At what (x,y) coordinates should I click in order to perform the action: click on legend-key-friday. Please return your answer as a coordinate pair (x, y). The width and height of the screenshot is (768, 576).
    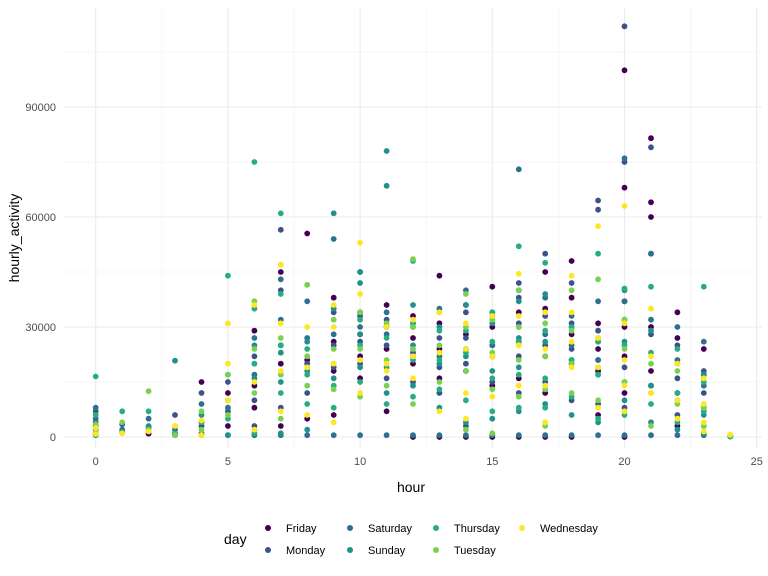
    Looking at the image, I should click on (268, 528).